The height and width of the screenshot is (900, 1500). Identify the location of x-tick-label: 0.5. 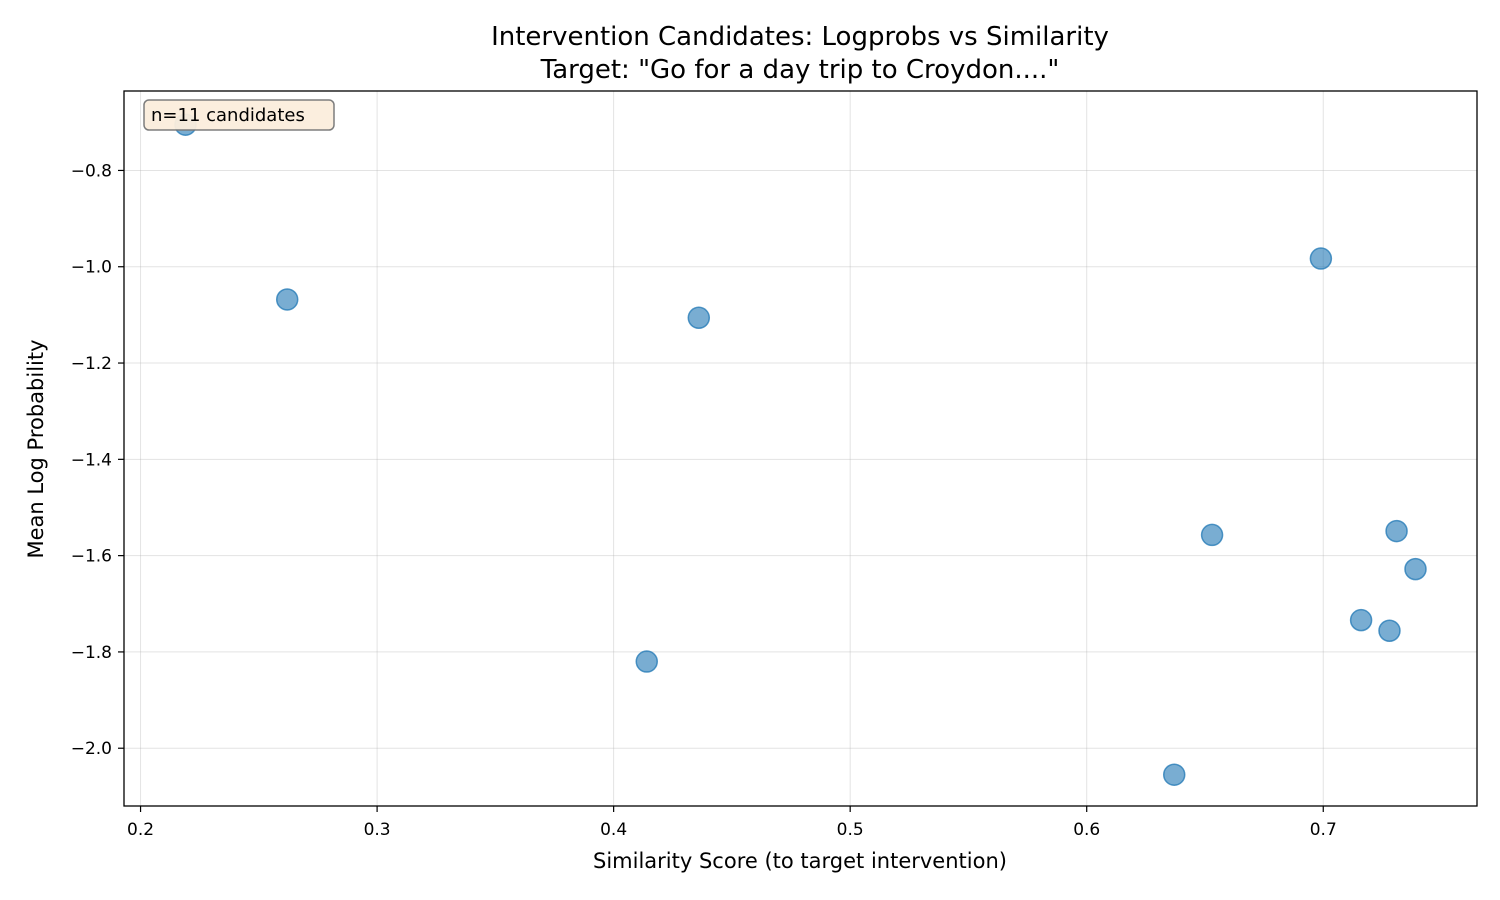
(850, 830).